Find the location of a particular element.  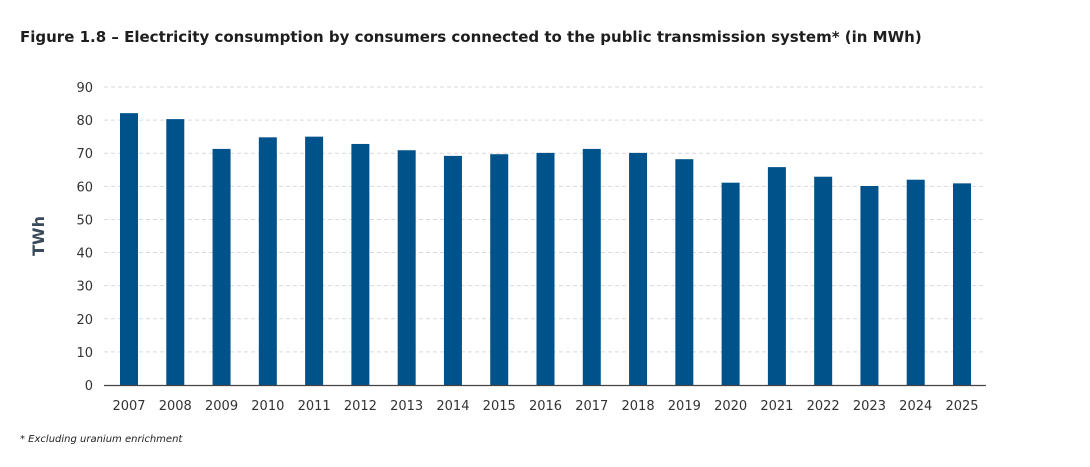

x-tick-label: 2021 is located at coordinates (776, 406).